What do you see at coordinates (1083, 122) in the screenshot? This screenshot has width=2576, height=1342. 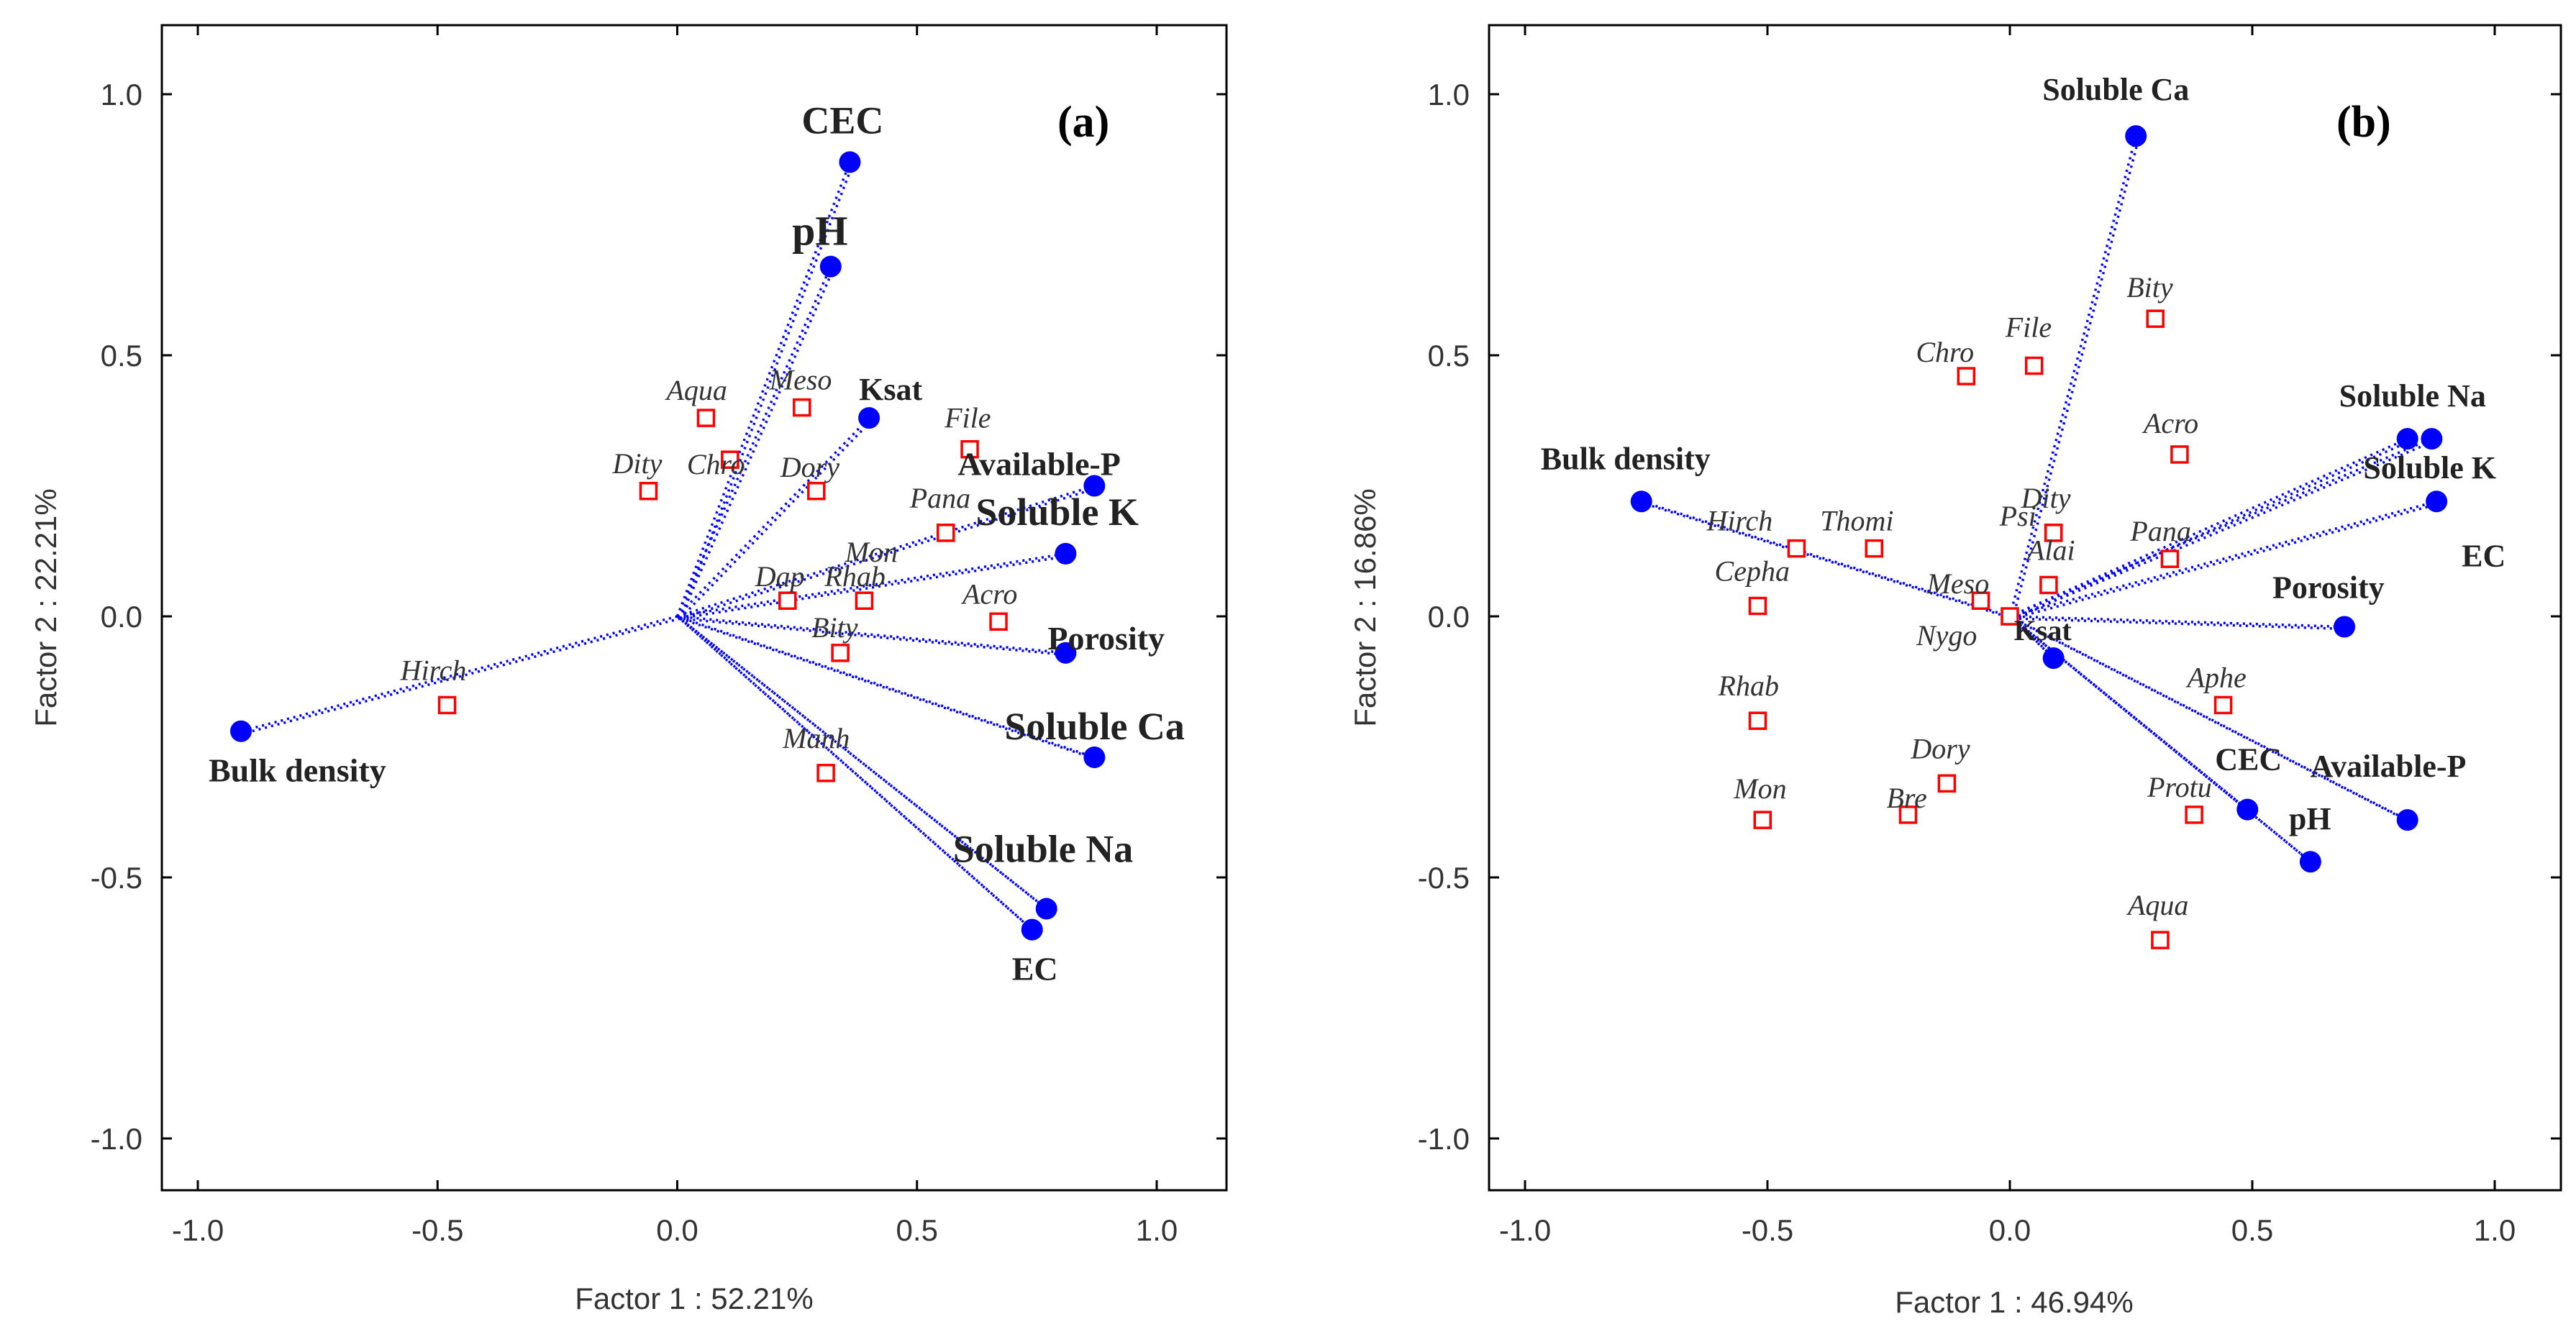 I see `panel-a-tag: (a)` at bounding box center [1083, 122].